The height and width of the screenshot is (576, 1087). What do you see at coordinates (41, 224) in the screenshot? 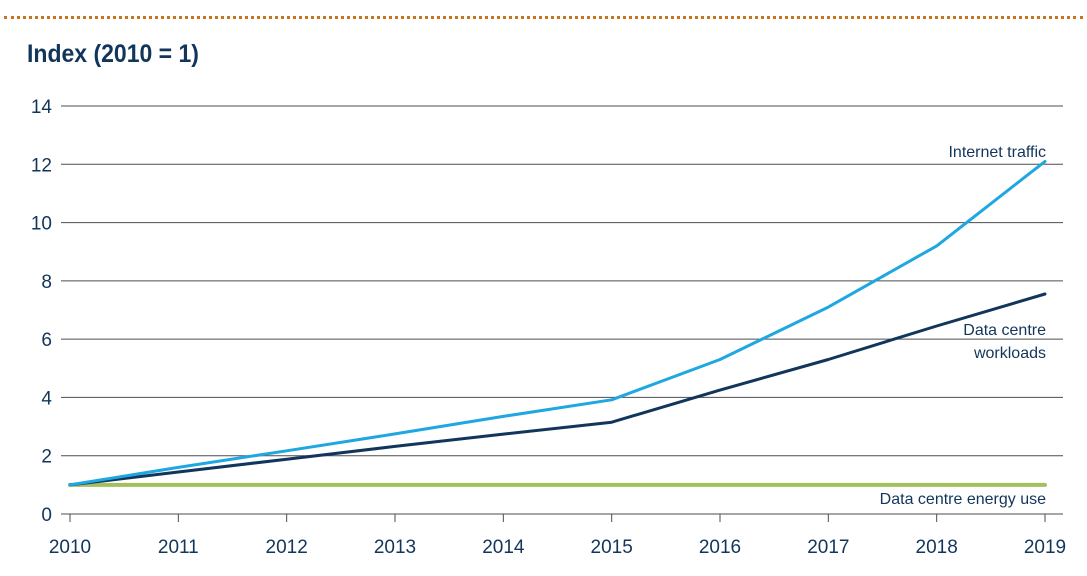
I see `y-tick-label: 10` at bounding box center [41, 224].